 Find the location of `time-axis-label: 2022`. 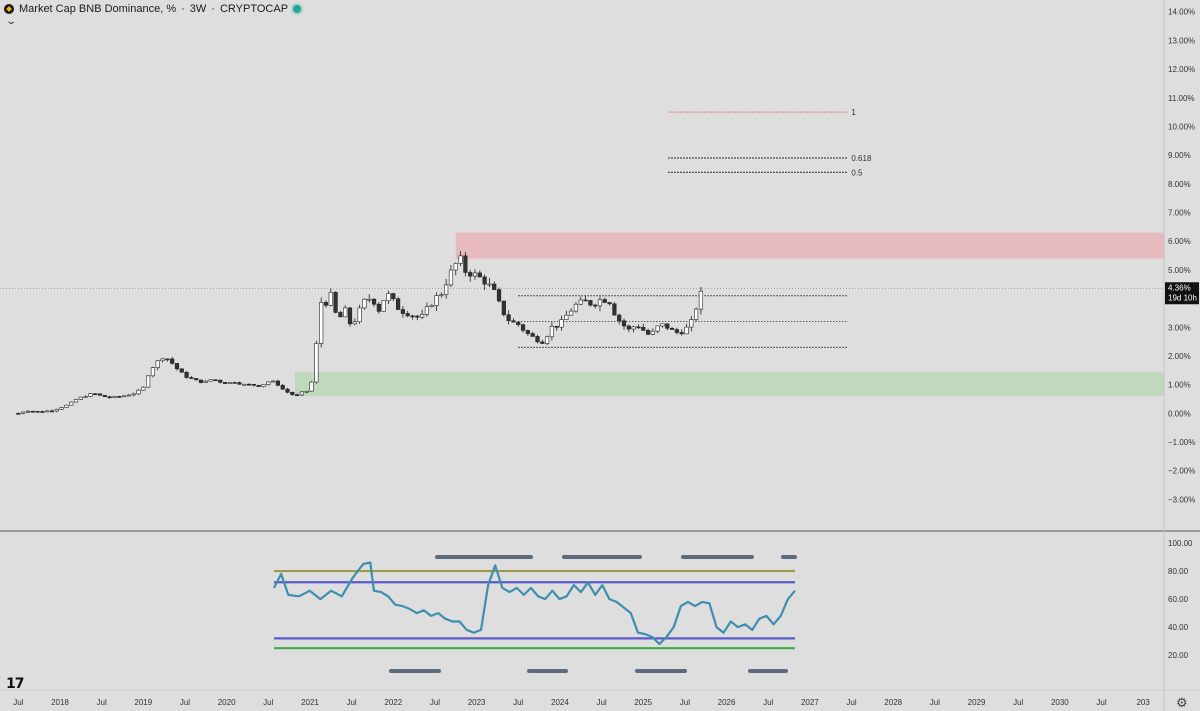

time-axis-label: 2022 is located at coordinates (393, 702).